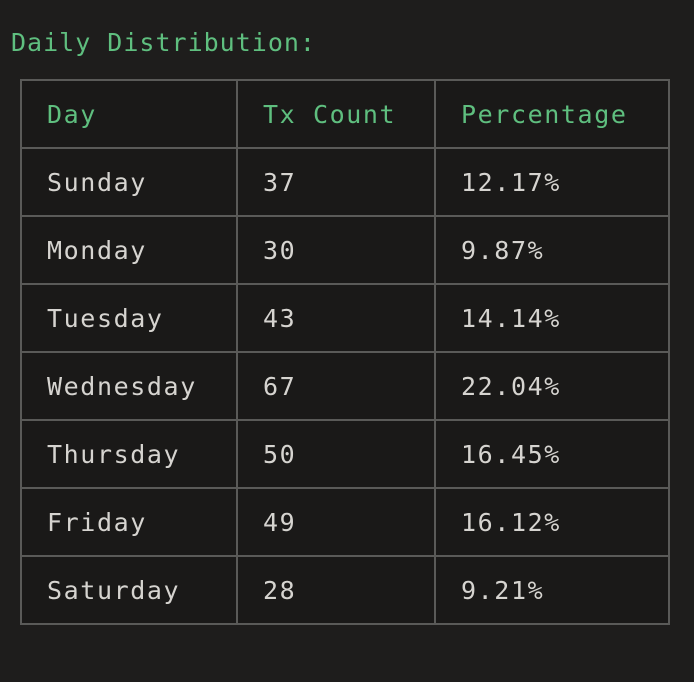  Describe the element at coordinates (129, 386) in the screenshot. I see `day-cell: Wednesday` at that location.